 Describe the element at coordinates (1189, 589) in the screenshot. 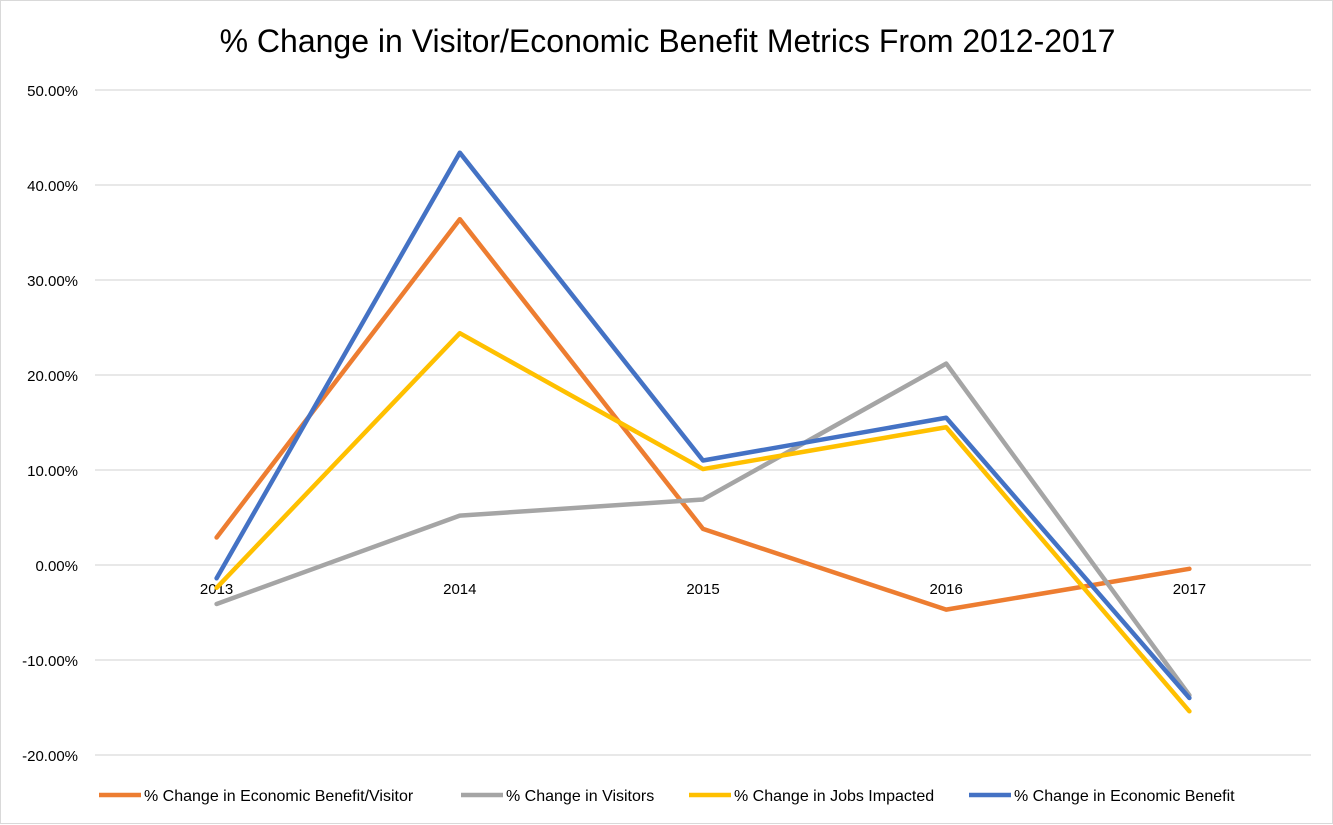

I see `x-tick-label: 2017` at that location.